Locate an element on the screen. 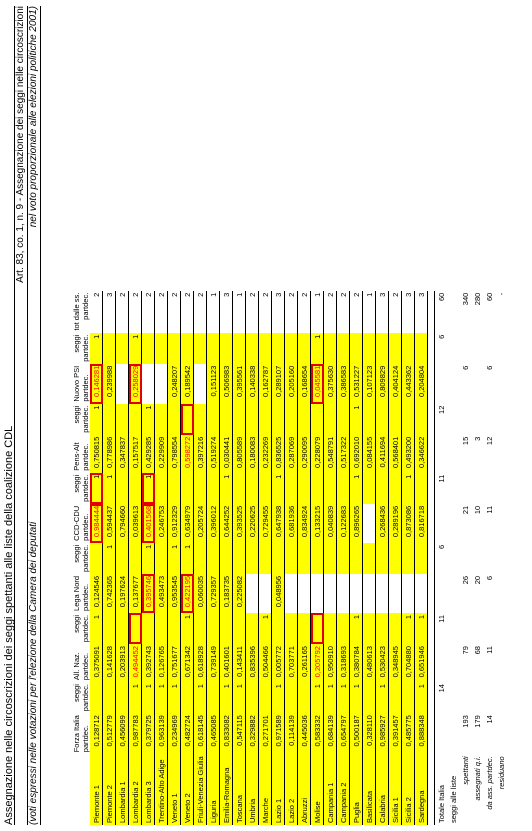 This screenshot has width=532, height=831. fraction-cell: 0,512779 is located at coordinates (109, 734).